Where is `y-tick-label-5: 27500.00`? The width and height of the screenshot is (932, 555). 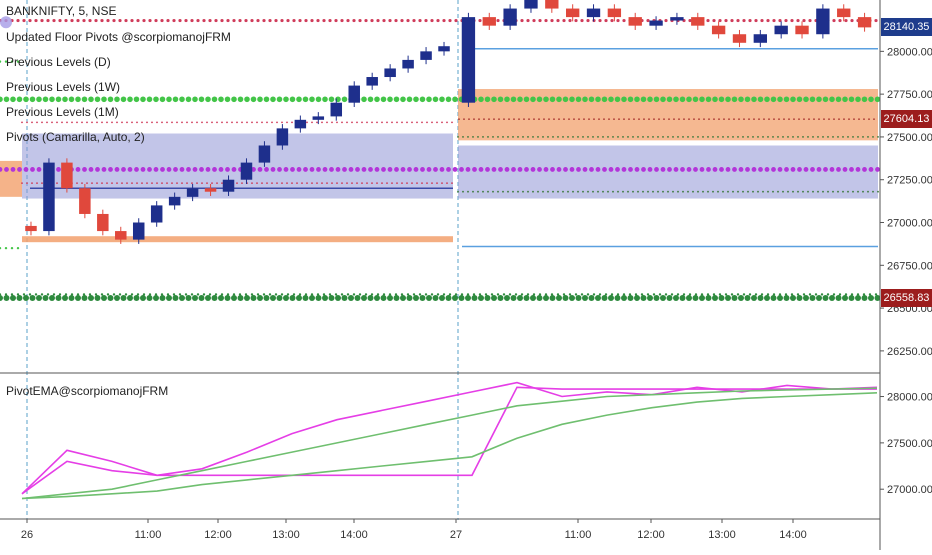
y-tick-label-5: 27500.00 is located at coordinates (909, 138).